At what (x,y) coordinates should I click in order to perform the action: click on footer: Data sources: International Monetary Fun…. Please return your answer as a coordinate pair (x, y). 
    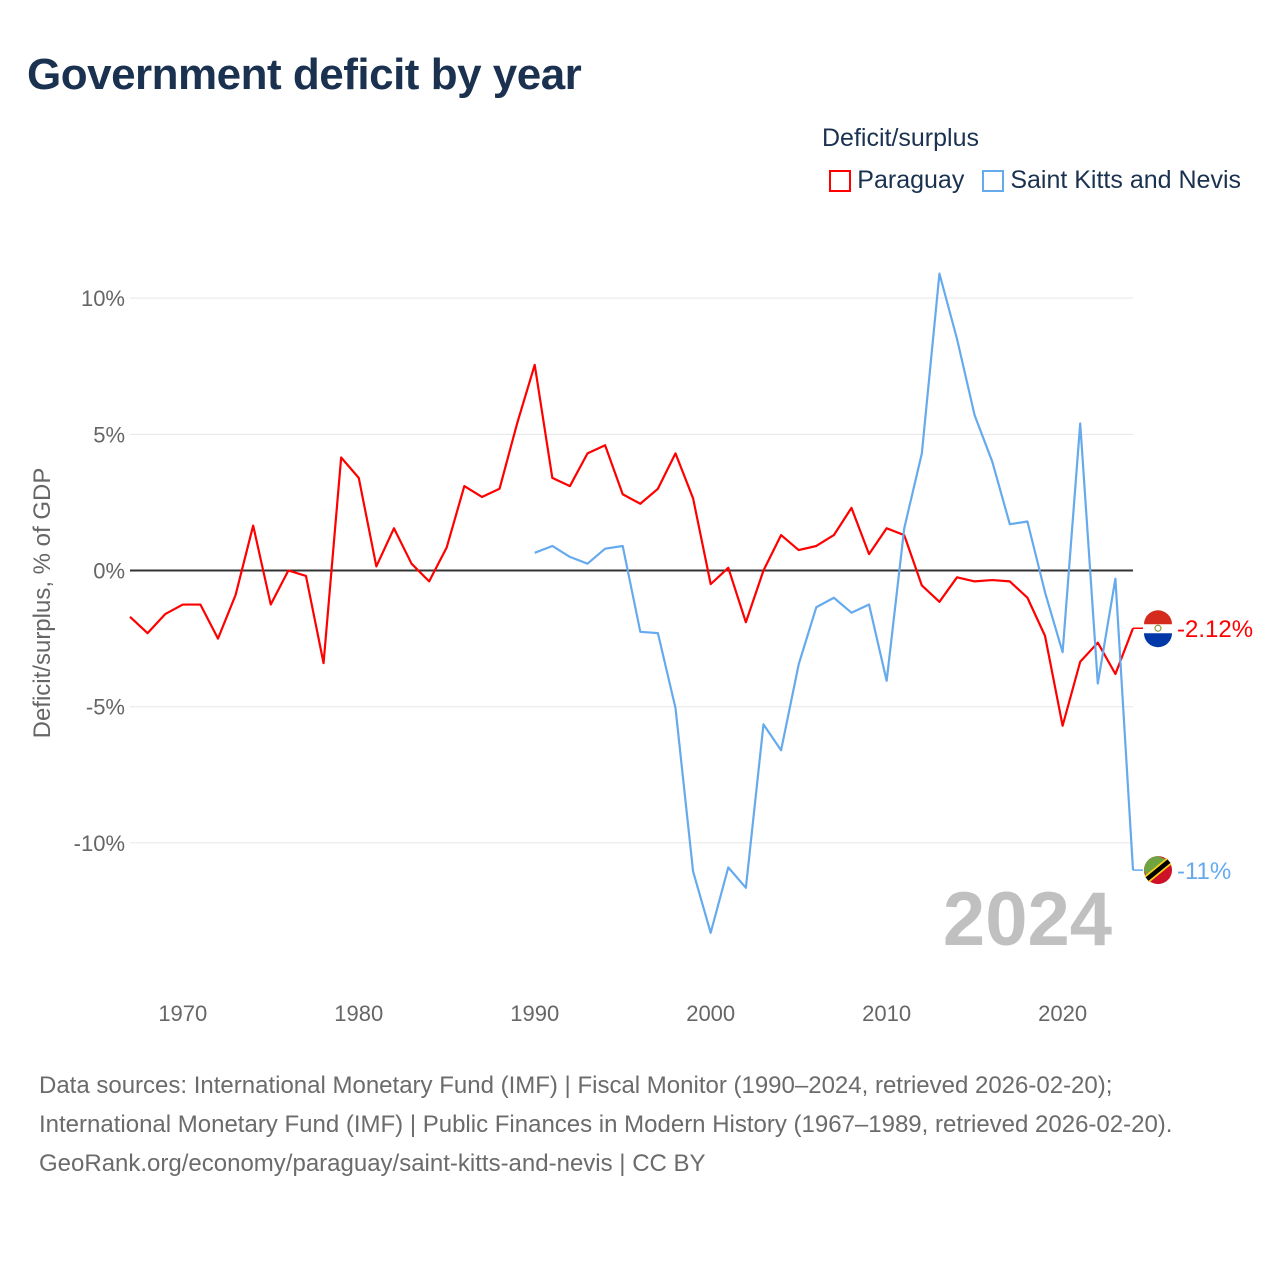
    Looking at the image, I should click on (639, 1124).